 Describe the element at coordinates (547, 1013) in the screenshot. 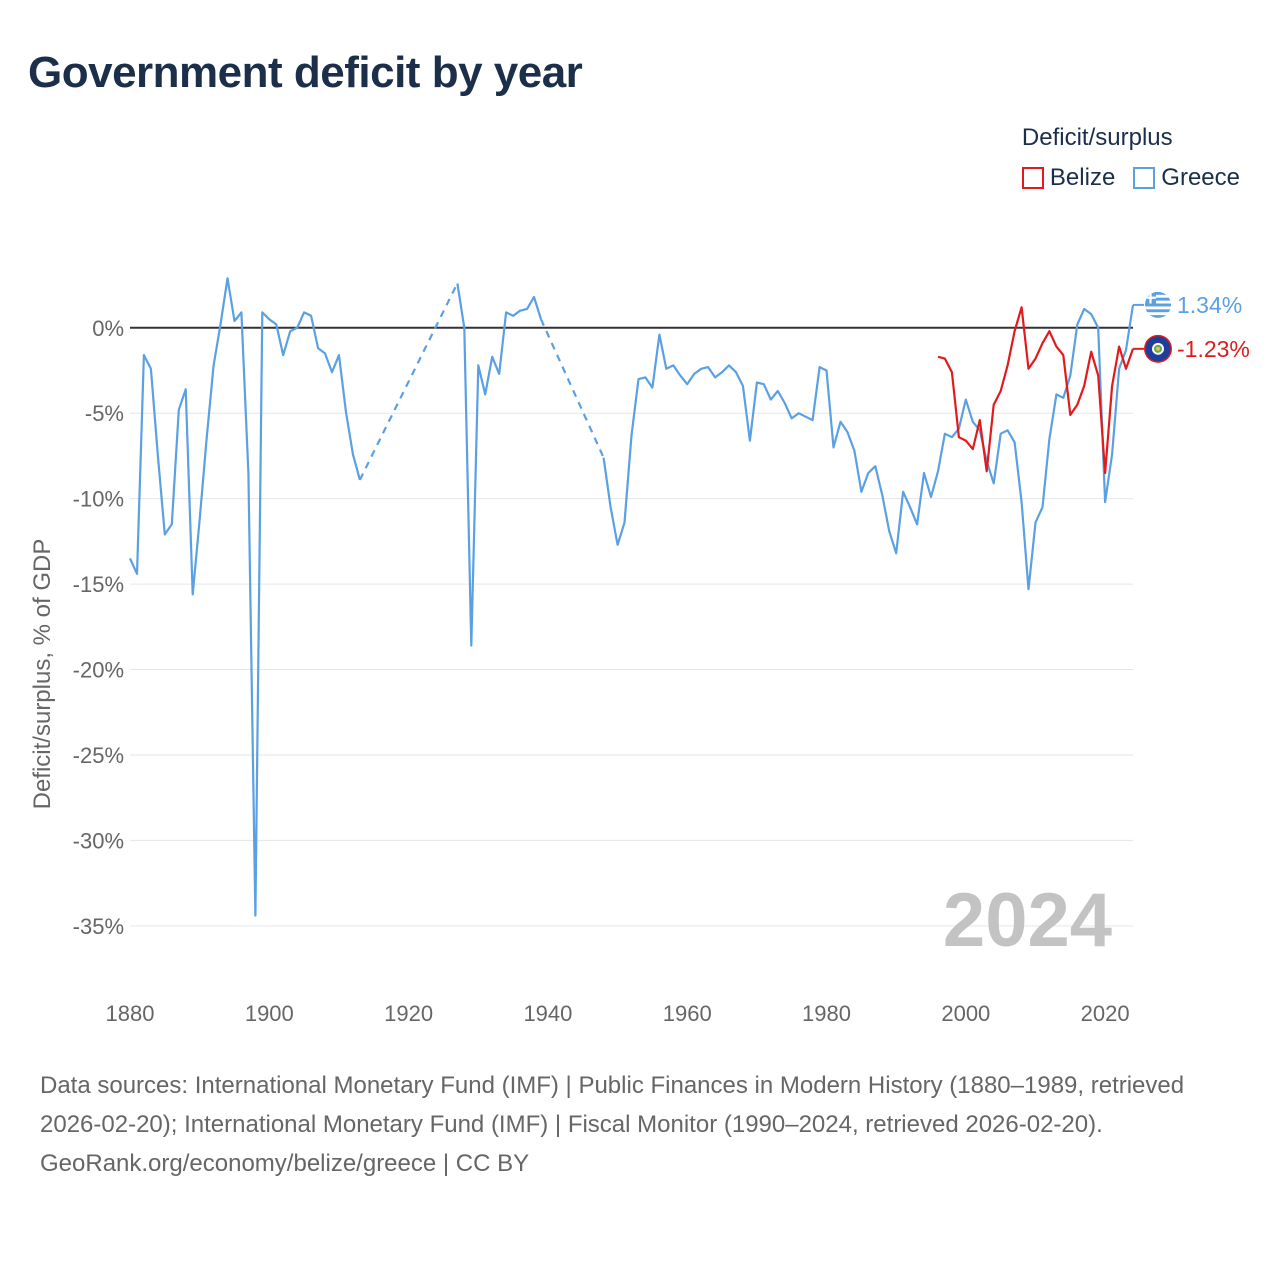

I see `x-tick-label: 1940` at that location.